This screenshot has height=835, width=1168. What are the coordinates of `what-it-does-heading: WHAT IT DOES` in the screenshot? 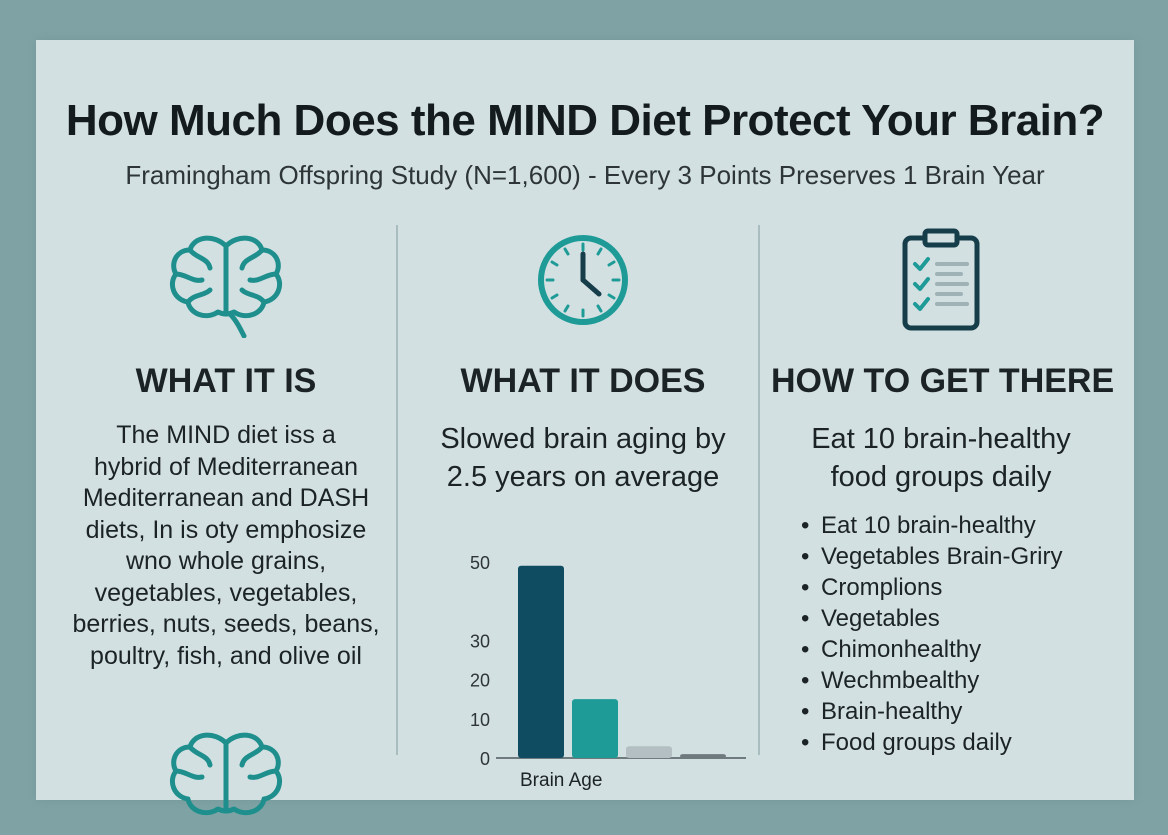 It's located at (583, 381).